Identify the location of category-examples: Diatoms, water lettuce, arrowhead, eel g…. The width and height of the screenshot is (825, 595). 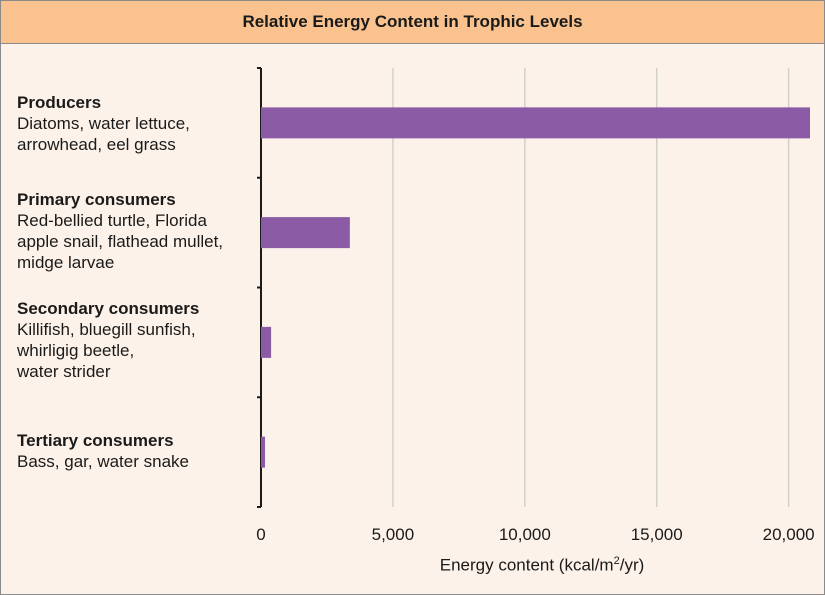
(103, 134).